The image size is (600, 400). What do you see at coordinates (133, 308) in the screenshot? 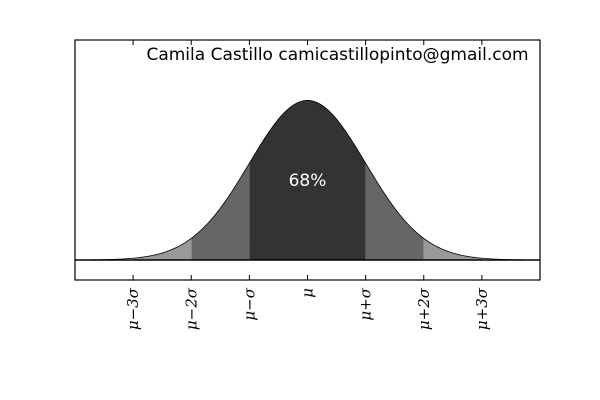
I see `tick-label-0: μ−3σ` at bounding box center [133, 308].